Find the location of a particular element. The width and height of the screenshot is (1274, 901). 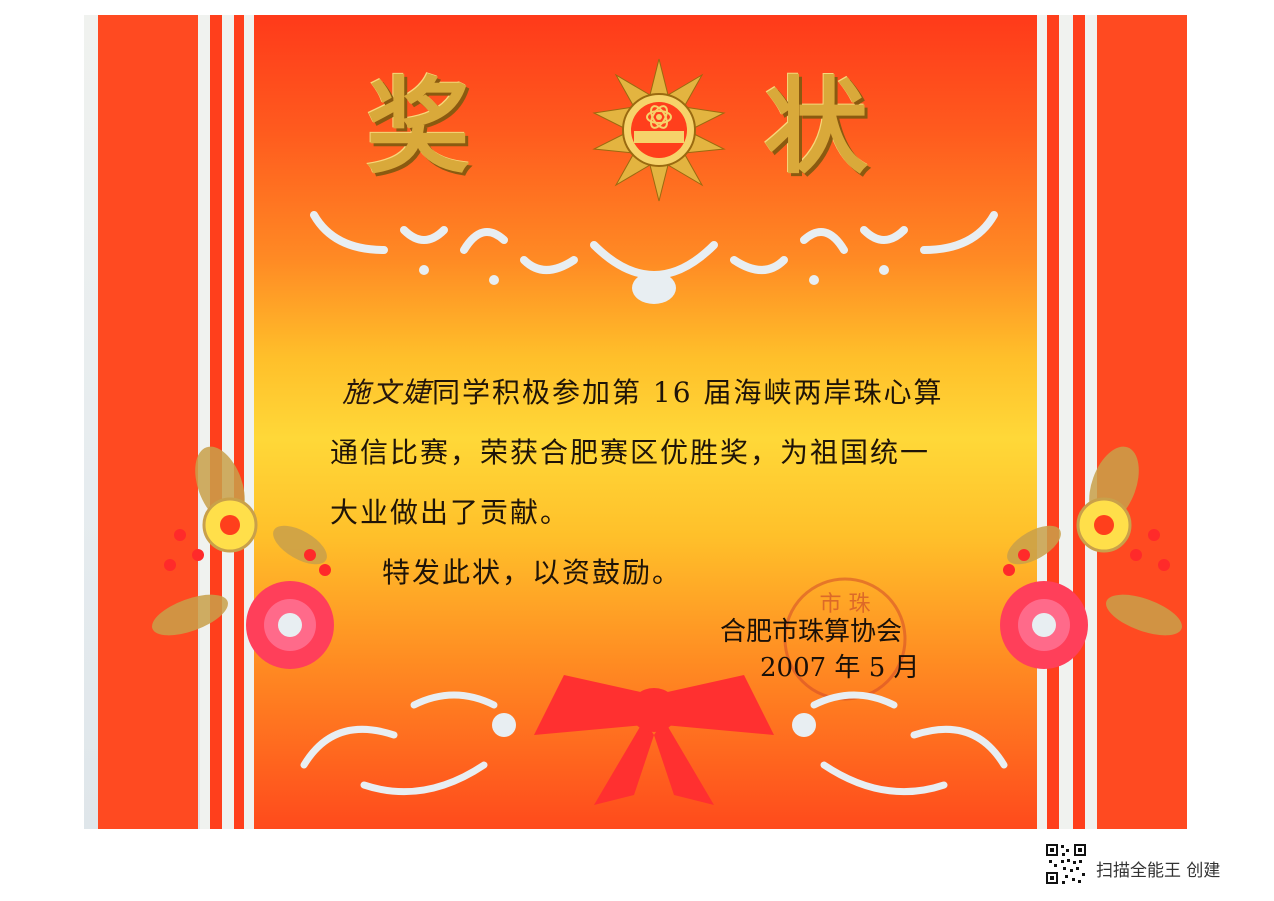

qr-code-icon is located at coordinates (1066, 864).